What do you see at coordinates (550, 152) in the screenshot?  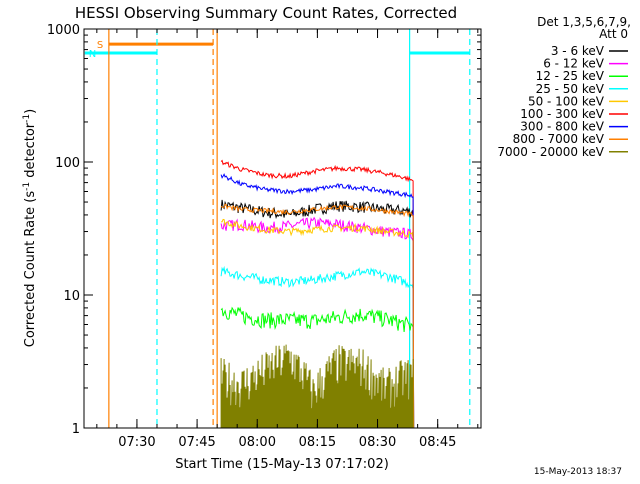 I see `legend-label: 7000 - 20000 keV` at bounding box center [550, 152].